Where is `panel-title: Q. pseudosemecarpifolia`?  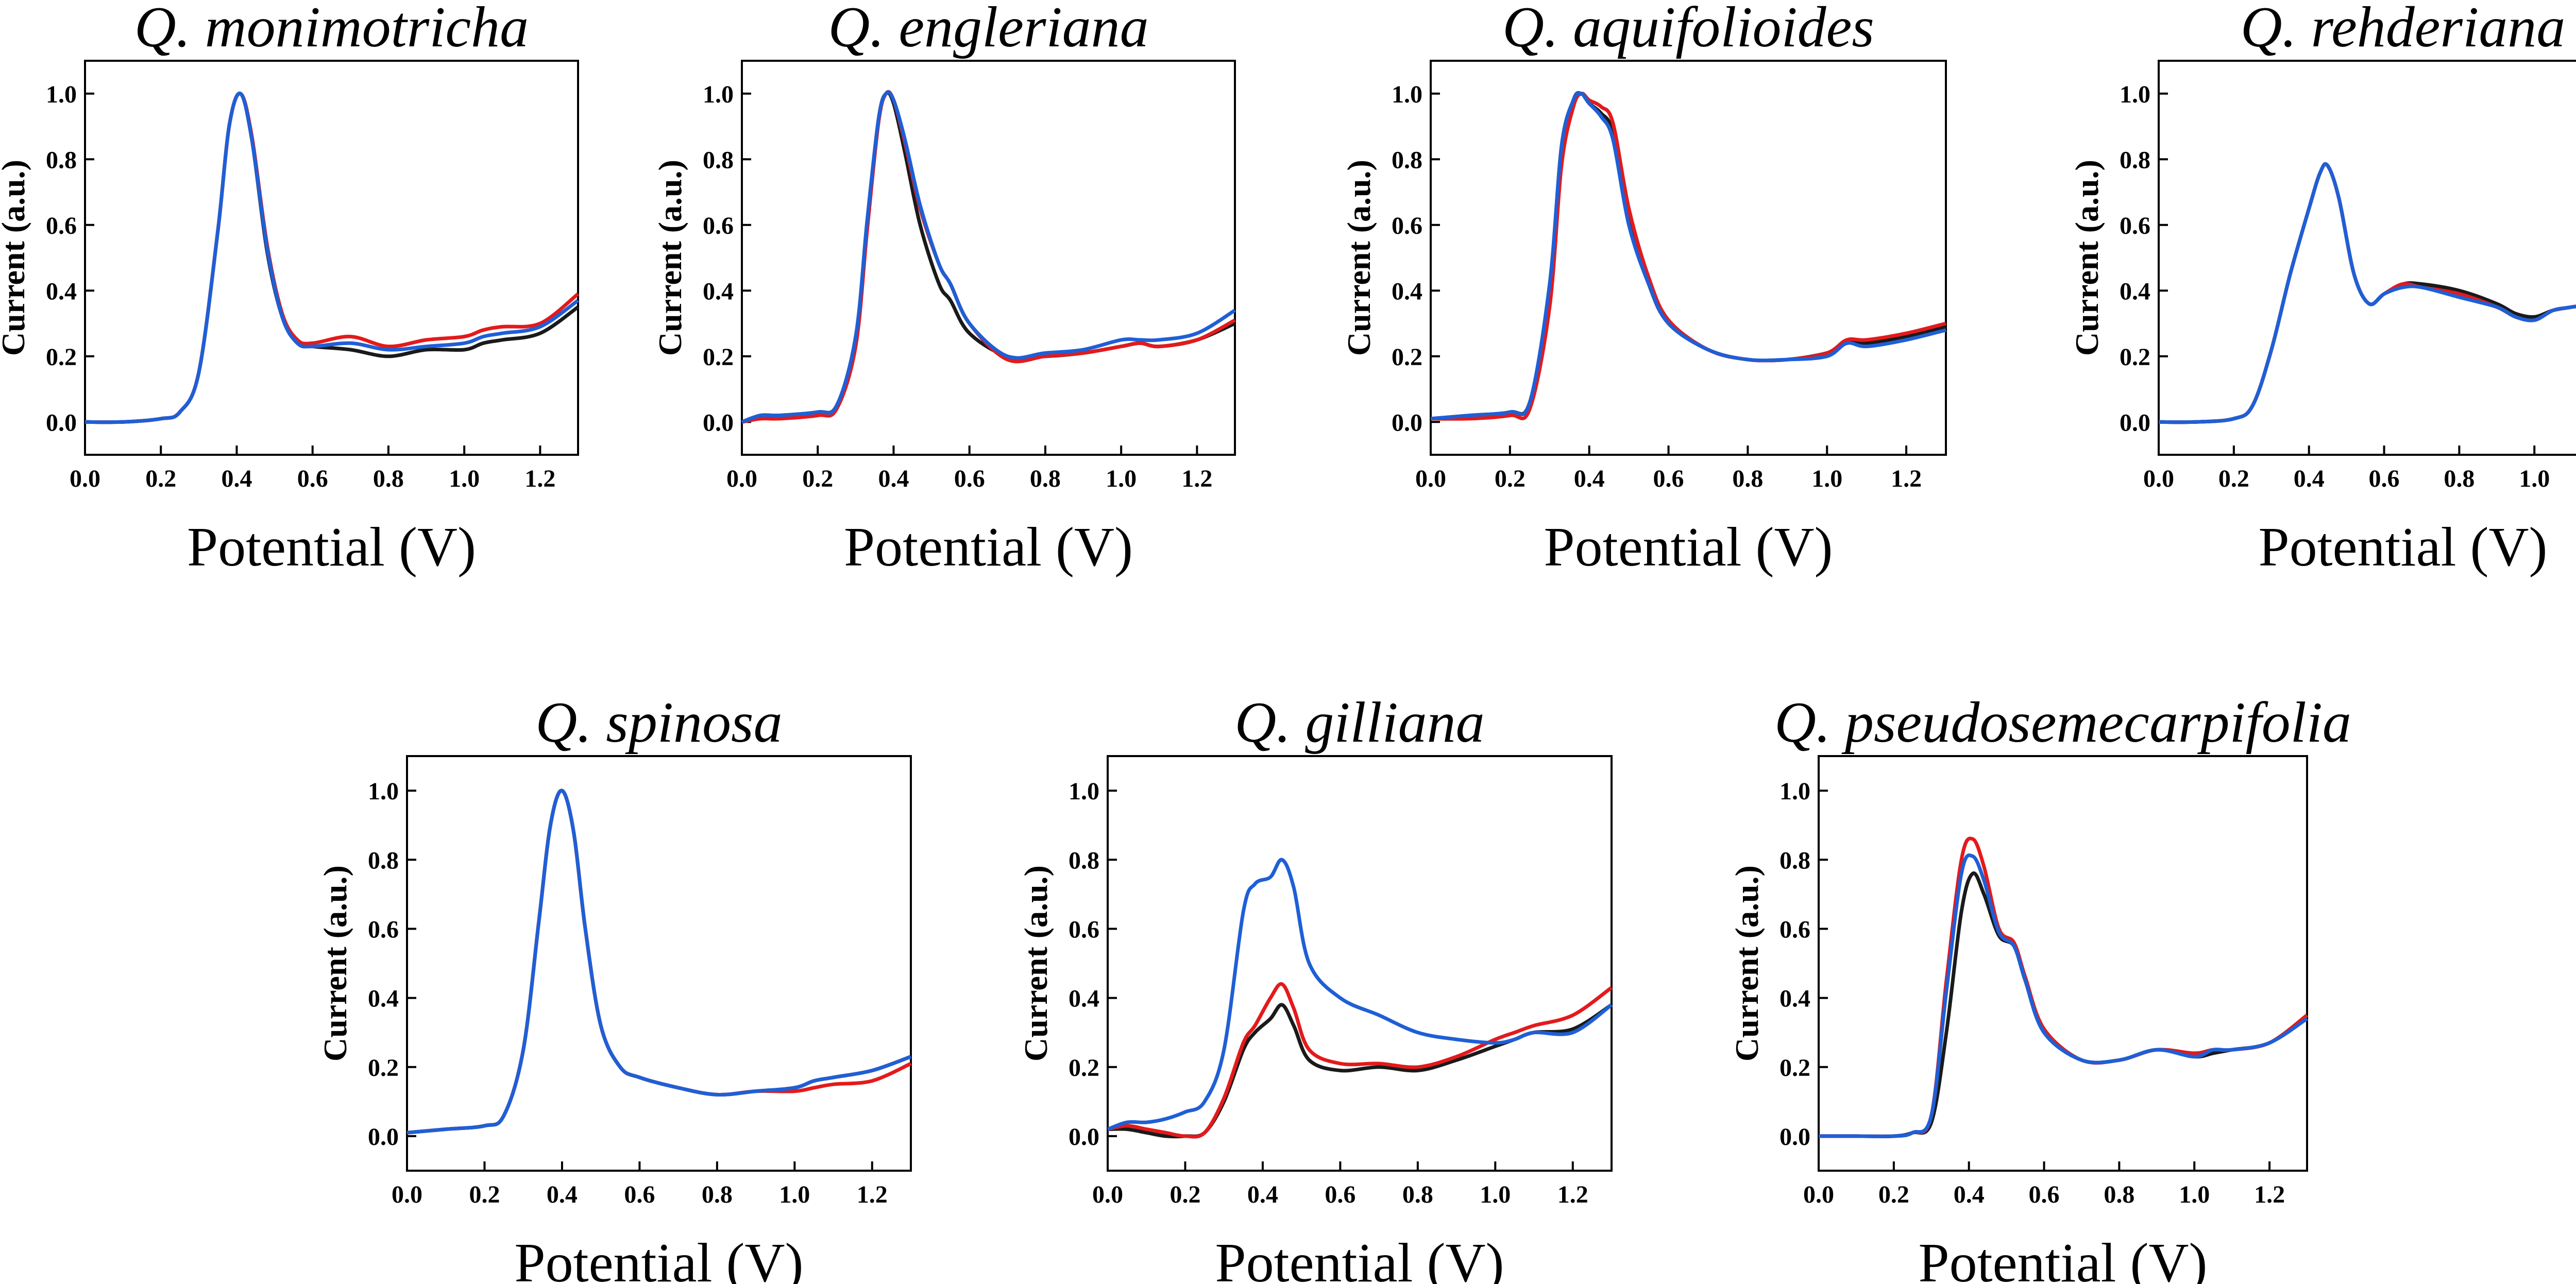 panel-title: Q. pseudosemecarpifolia is located at coordinates (2062, 723).